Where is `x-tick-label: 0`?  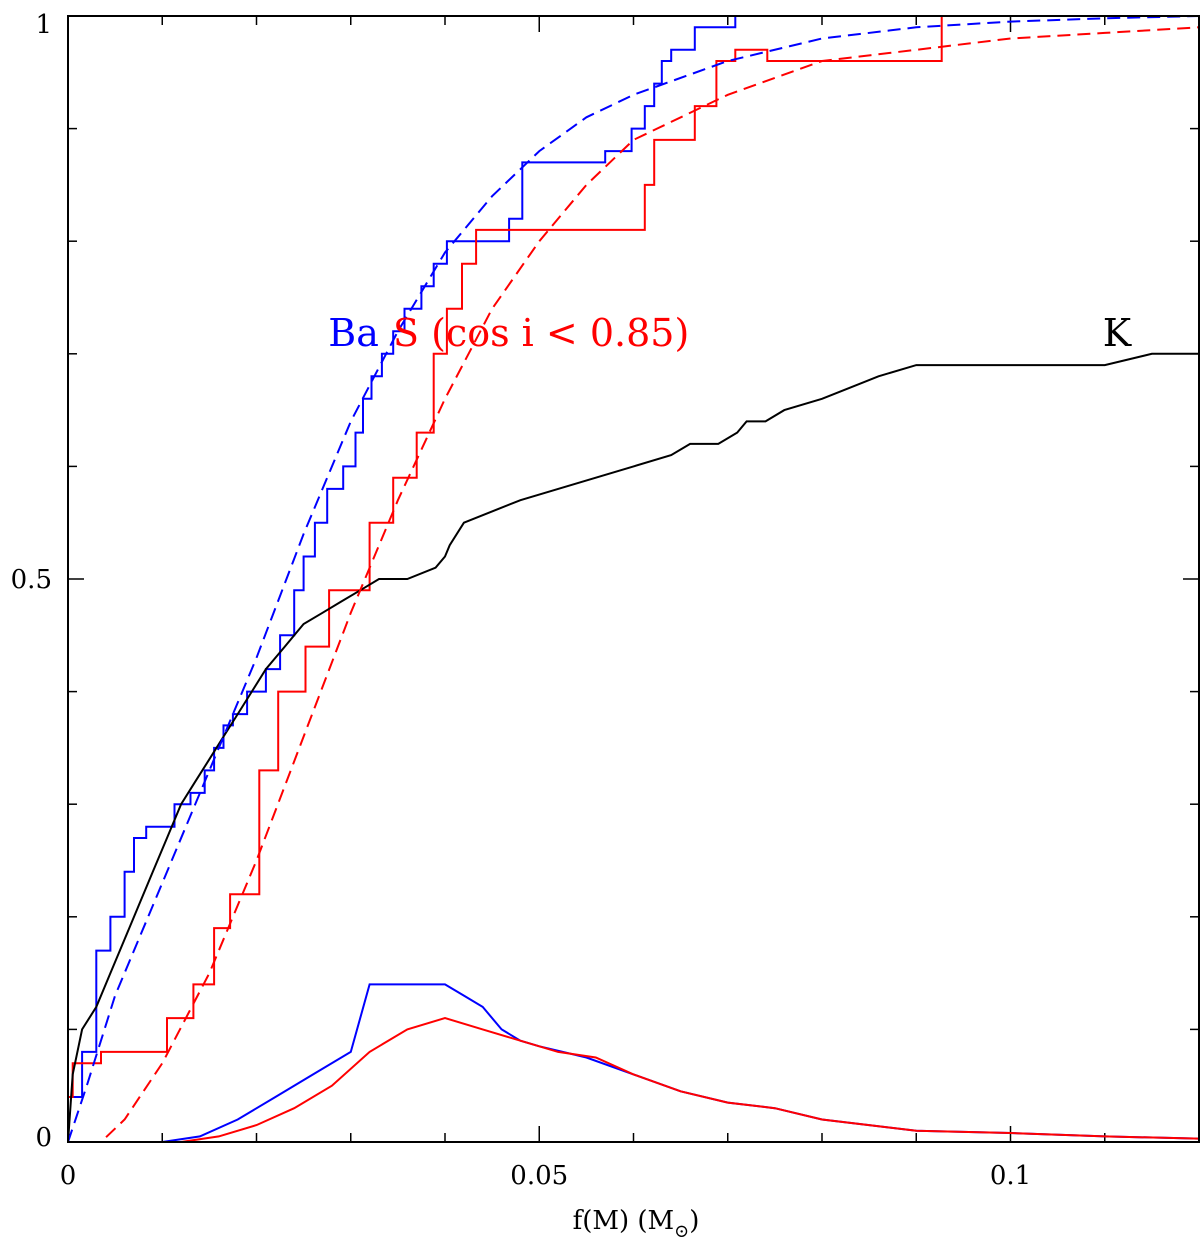 x-tick-label: 0 is located at coordinates (68, 1176).